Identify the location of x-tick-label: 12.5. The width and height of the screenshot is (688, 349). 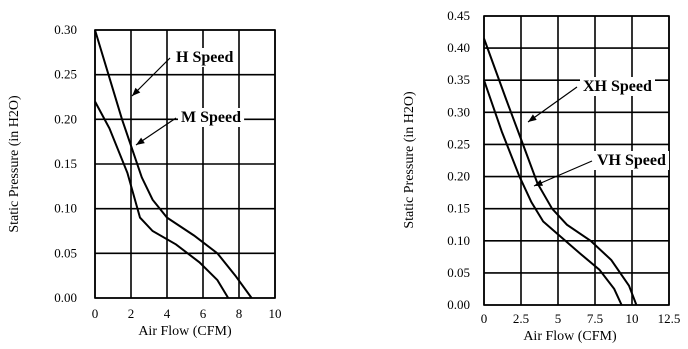
(669, 318).